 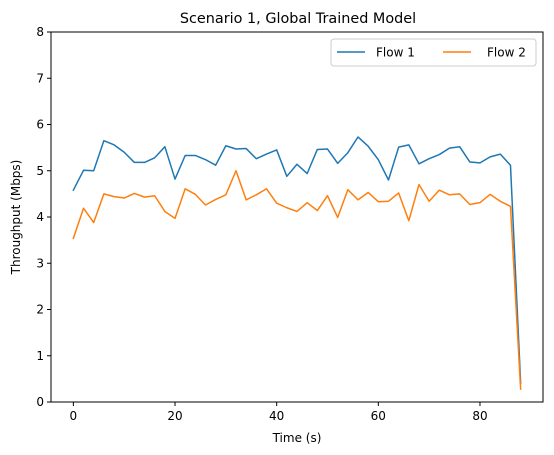 I want to click on x-tick-label: 60, so click(x=378, y=416).